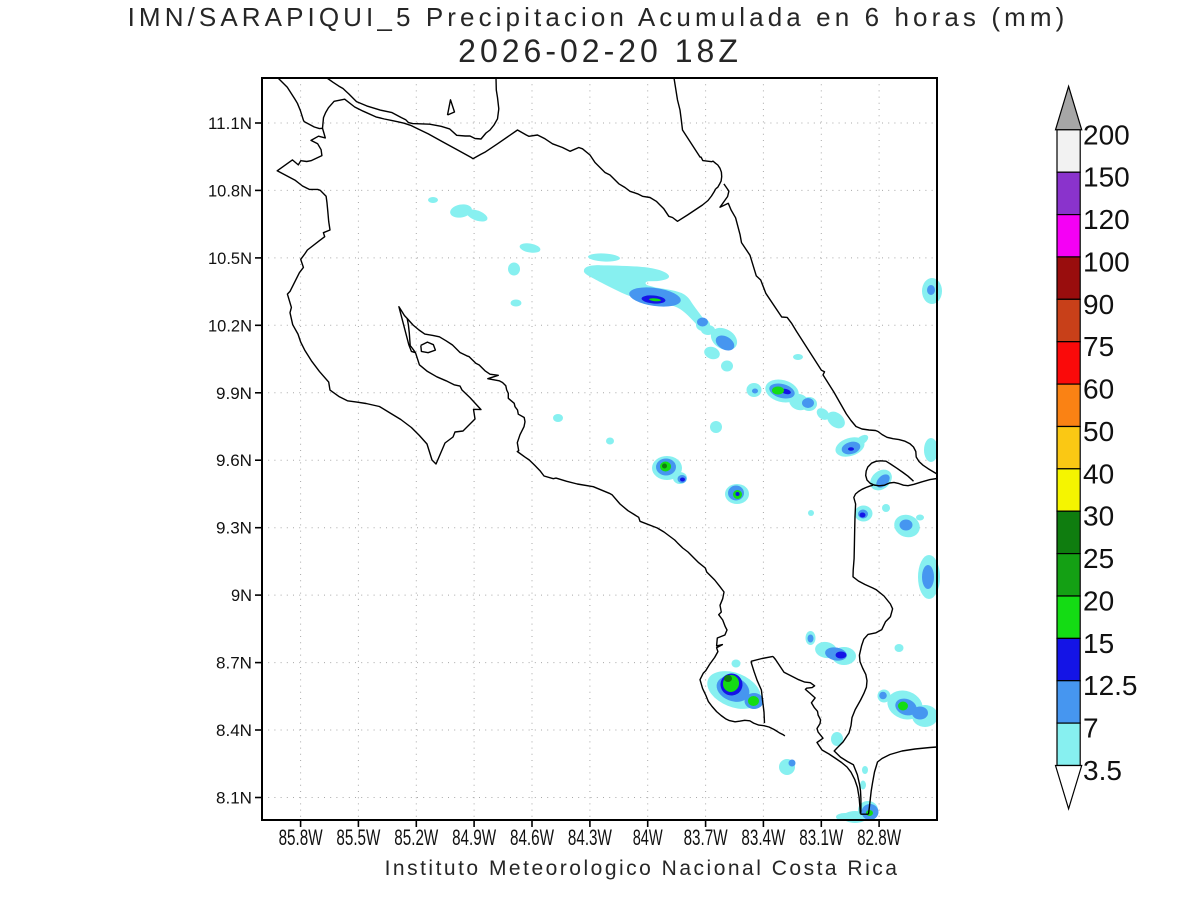 This screenshot has width=1200, height=900. Describe the element at coordinates (230, 190) in the screenshot. I see `svg-text: 10.8N` at that location.